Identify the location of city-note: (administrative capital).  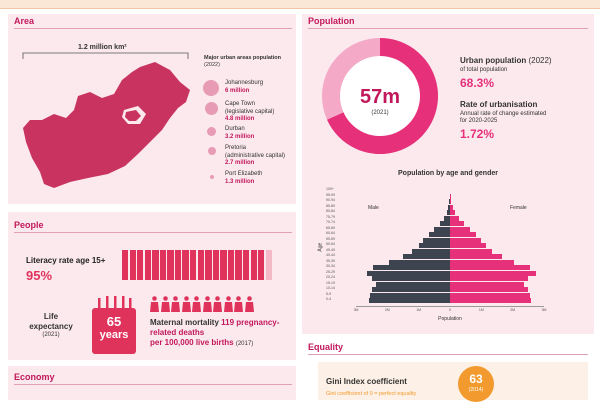
(255, 157).